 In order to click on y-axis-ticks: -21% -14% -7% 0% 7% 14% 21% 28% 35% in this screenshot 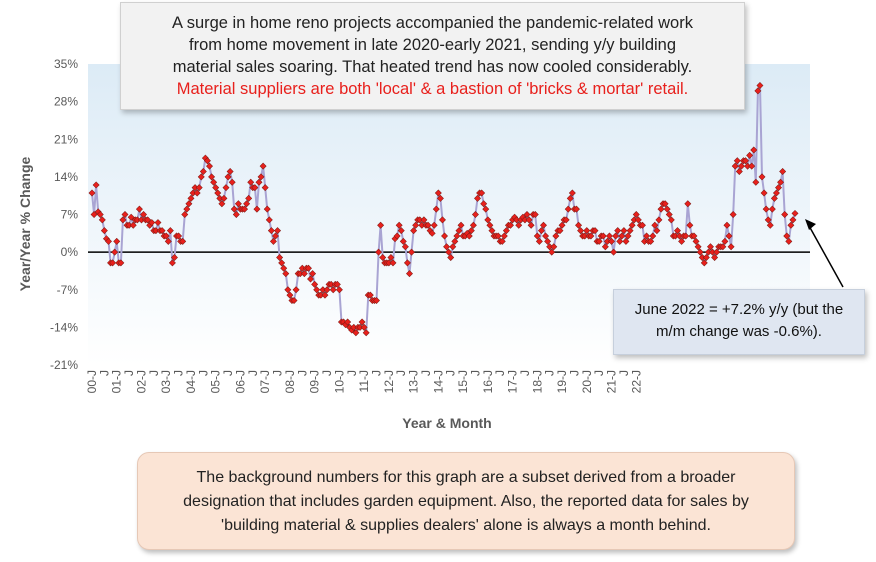, I will do `click(64, 214)`.